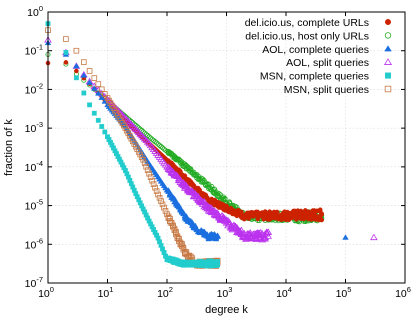 This screenshot has width=413, height=320. I want to click on y-tick-label: 10⁻³, so click(34, 127).